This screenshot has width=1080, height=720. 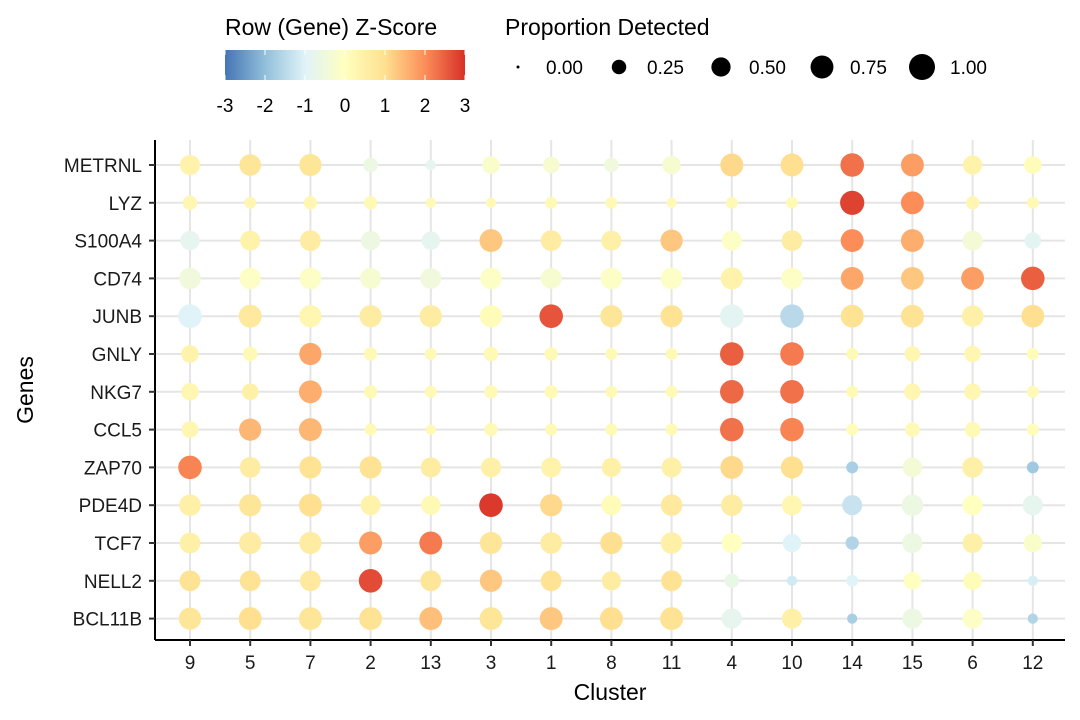 I want to click on color-legend-label: 0, so click(x=345, y=106).